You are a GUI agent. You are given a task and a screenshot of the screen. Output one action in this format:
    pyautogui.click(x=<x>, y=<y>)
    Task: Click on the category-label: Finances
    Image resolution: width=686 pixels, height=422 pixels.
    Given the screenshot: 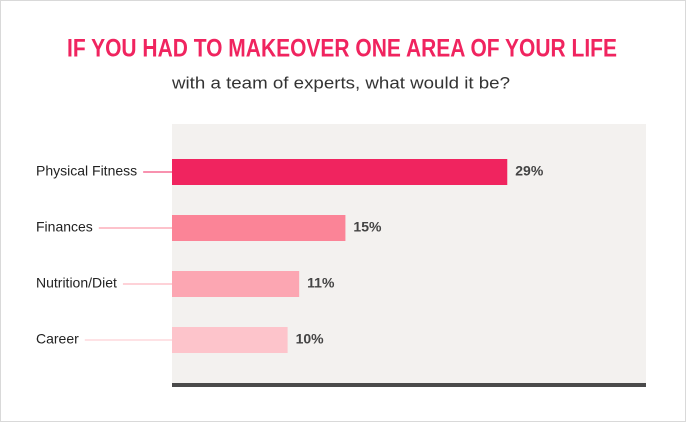 What is the action you would take?
    pyautogui.click(x=64, y=227)
    